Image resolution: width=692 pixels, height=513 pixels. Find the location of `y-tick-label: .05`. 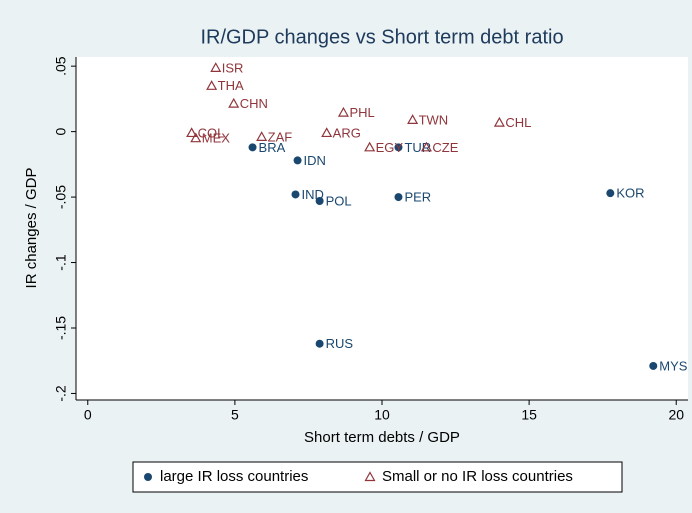

y-tick-label: .05 is located at coordinates (61, 66).